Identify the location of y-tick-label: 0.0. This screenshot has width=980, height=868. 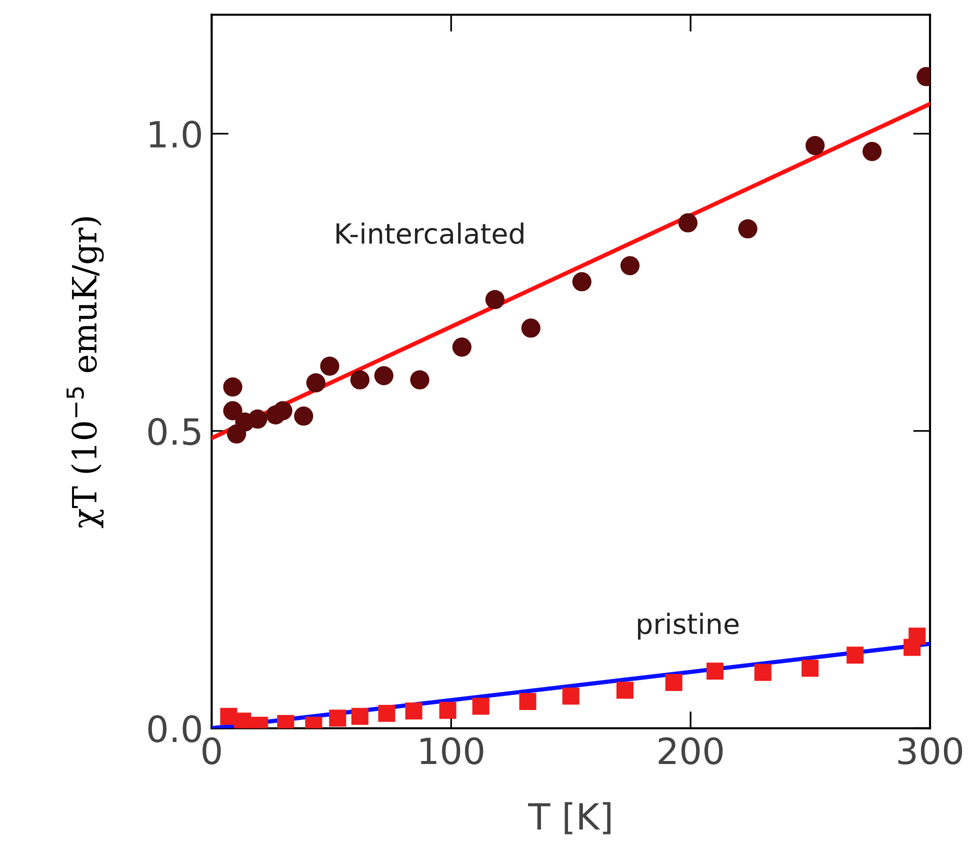
(174, 728).